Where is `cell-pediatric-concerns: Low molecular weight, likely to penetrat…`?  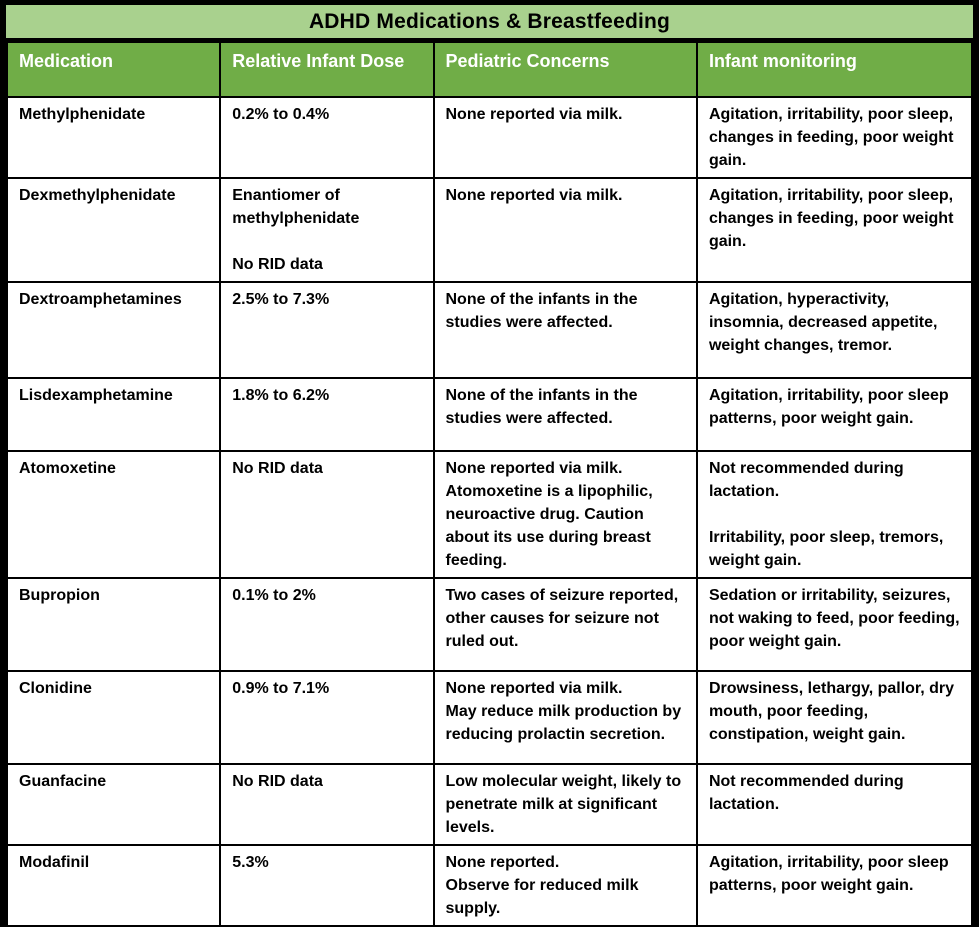 cell-pediatric-concerns: Low molecular weight, likely to penetrat… is located at coordinates (565, 804).